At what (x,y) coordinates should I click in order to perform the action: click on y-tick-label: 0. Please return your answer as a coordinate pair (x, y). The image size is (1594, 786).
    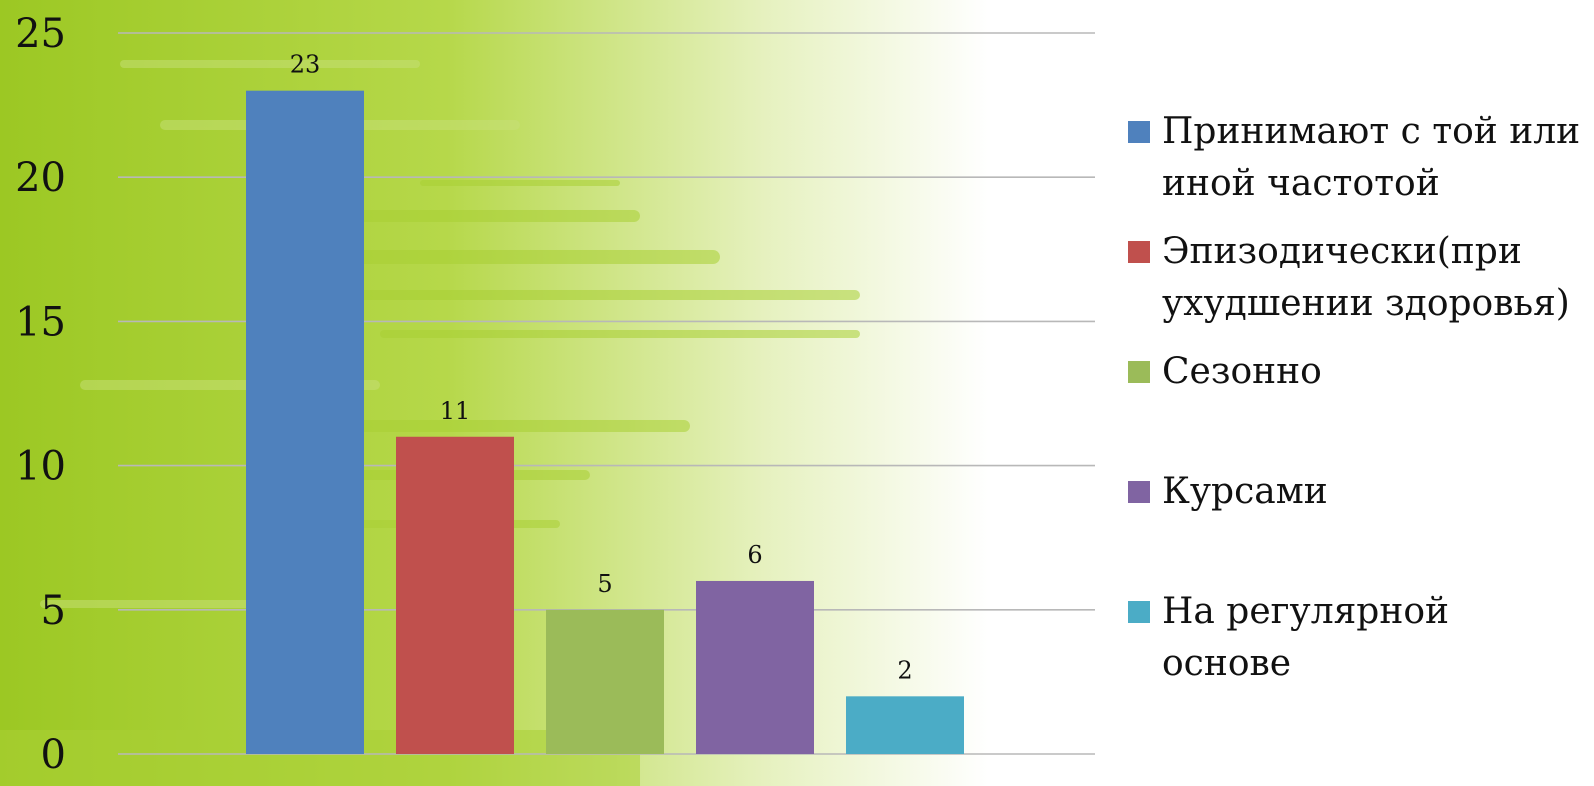
    Looking at the image, I should click on (53, 755).